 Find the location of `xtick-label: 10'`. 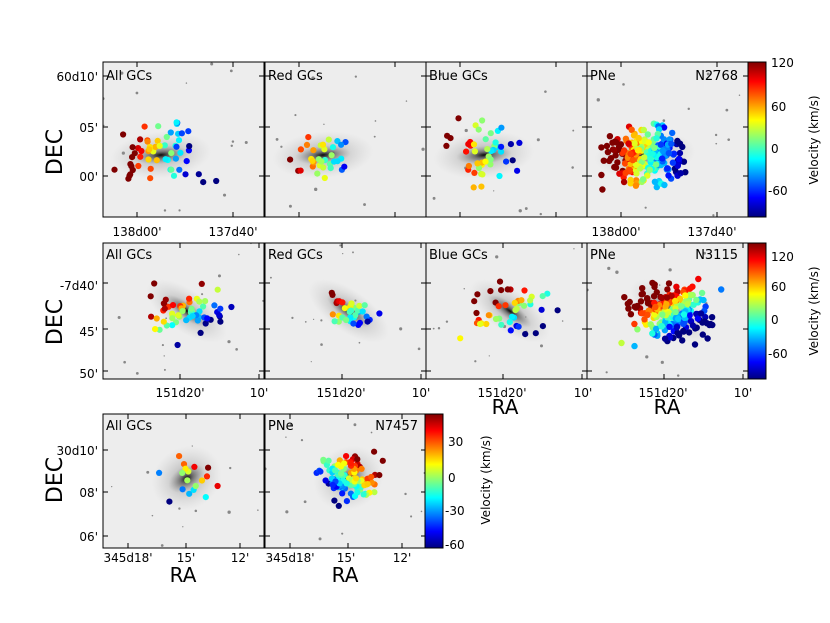

xtick-label: 10' is located at coordinates (421, 393).